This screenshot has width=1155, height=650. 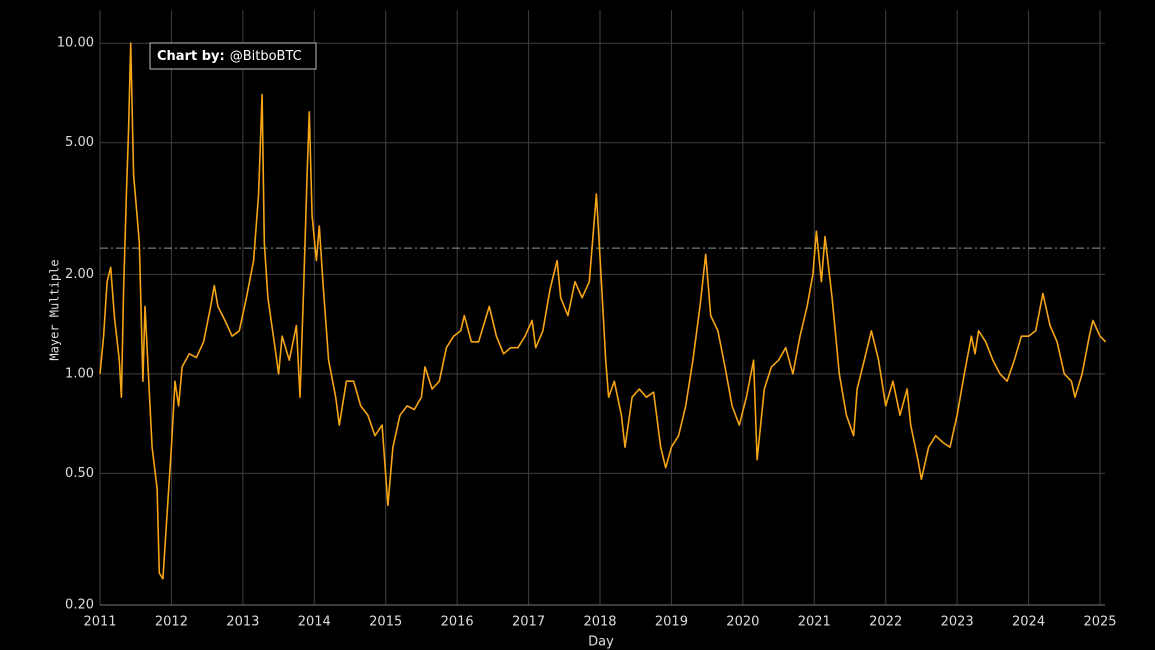 What do you see at coordinates (314, 622) in the screenshot?
I see `x-tick-label: 2014` at bounding box center [314, 622].